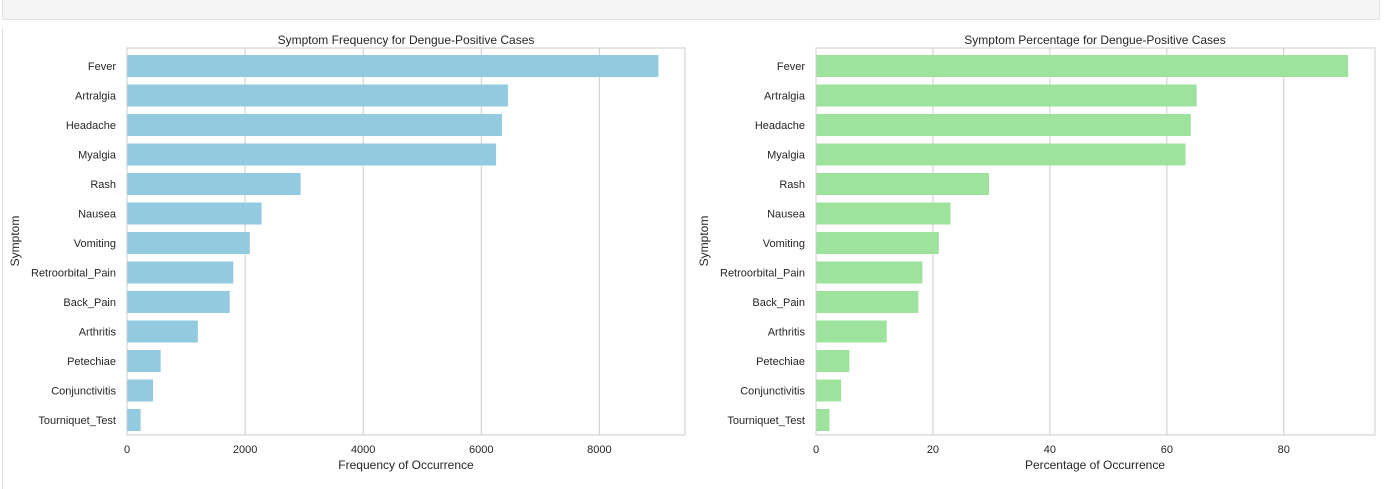 The width and height of the screenshot is (1386, 489). What do you see at coordinates (245, 450) in the screenshot?
I see `chart-frequency-x-tick-label: 2000` at bounding box center [245, 450].